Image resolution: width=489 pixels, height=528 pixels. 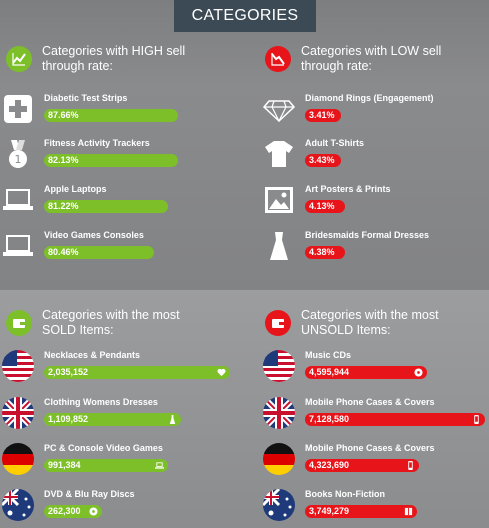 I want to click on most-sold-item: Necklaces & Pendants 2,035,152, so click(x=116, y=366).